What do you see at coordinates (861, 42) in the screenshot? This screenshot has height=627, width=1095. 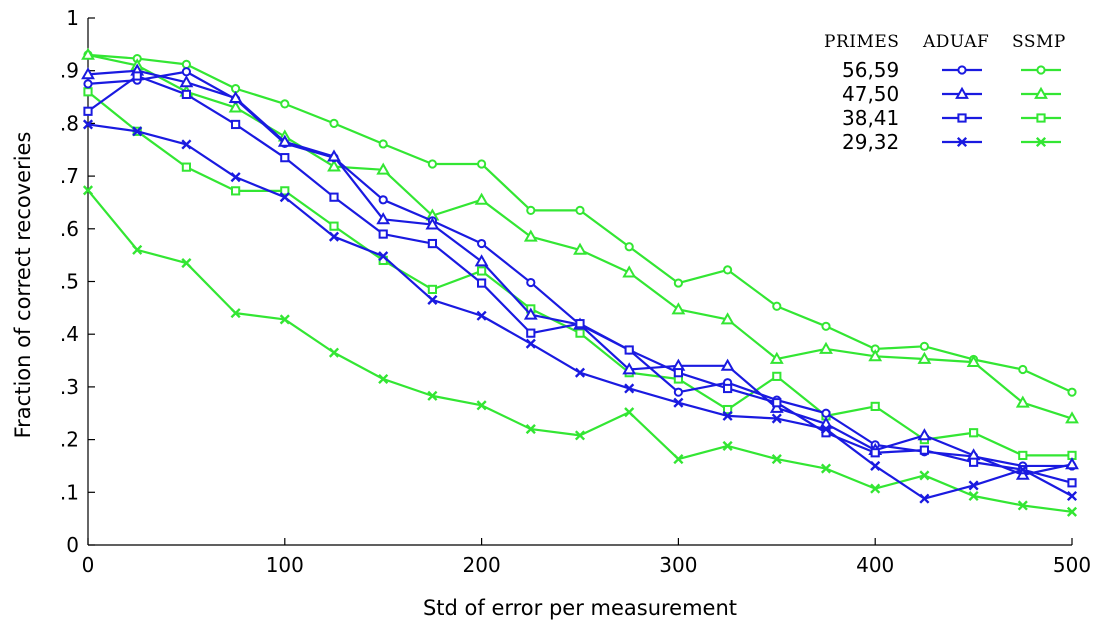 I see `legend-header-primes: PRIMES` at bounding box center [861, 42].